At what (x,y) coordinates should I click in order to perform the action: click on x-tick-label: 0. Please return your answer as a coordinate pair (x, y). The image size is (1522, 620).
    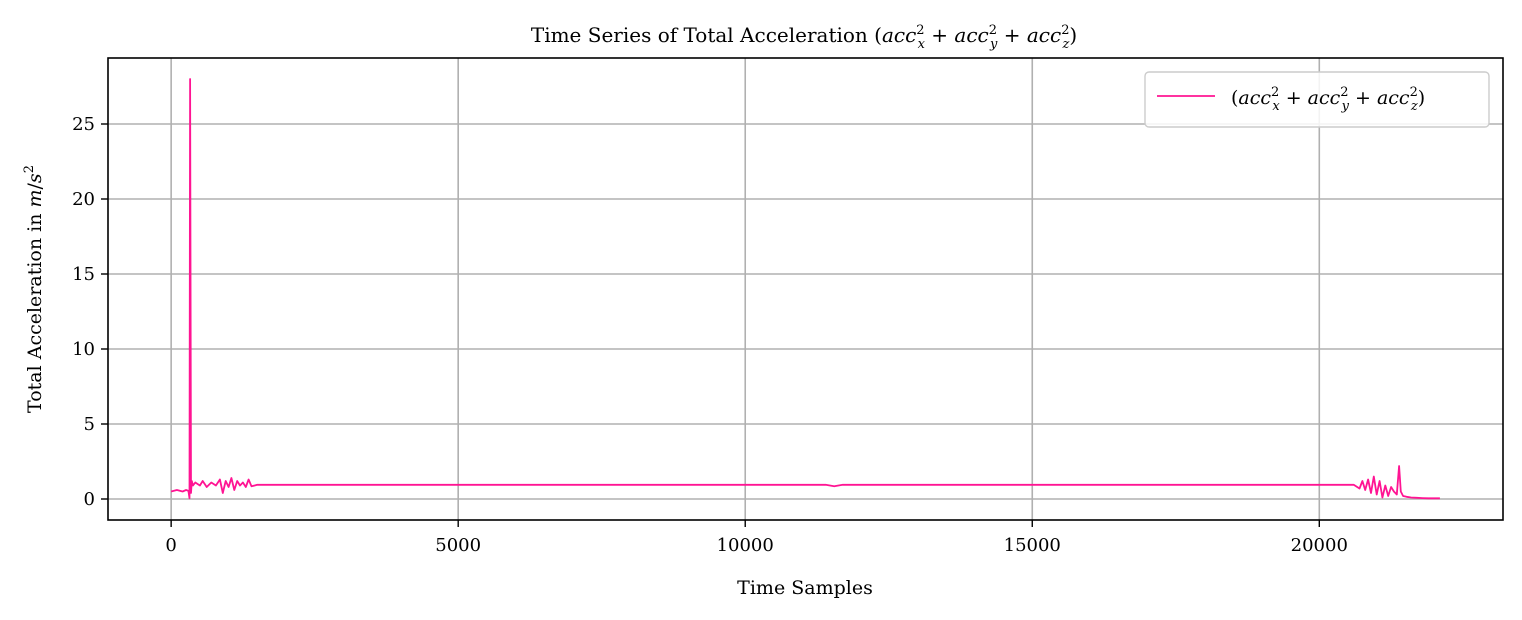
    Looking at the image, I should click on (170, 545).